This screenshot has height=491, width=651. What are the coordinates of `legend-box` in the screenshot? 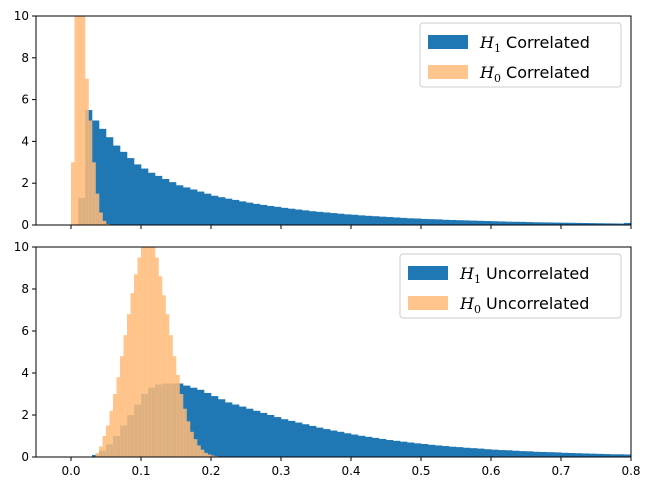 It's located at (520, 55).